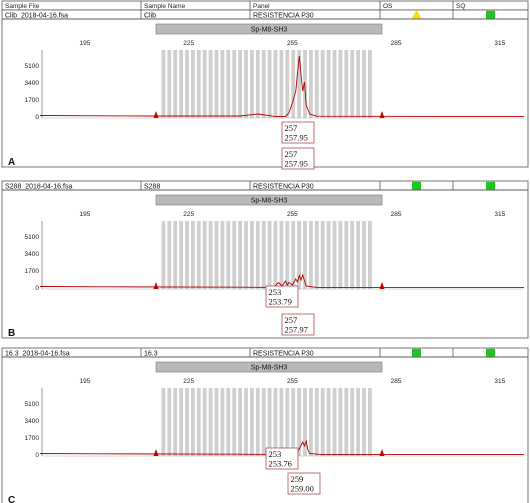 The height and width of the screenshot is (503, 530). I want to click on panel-letter: B, so click(11, 333).